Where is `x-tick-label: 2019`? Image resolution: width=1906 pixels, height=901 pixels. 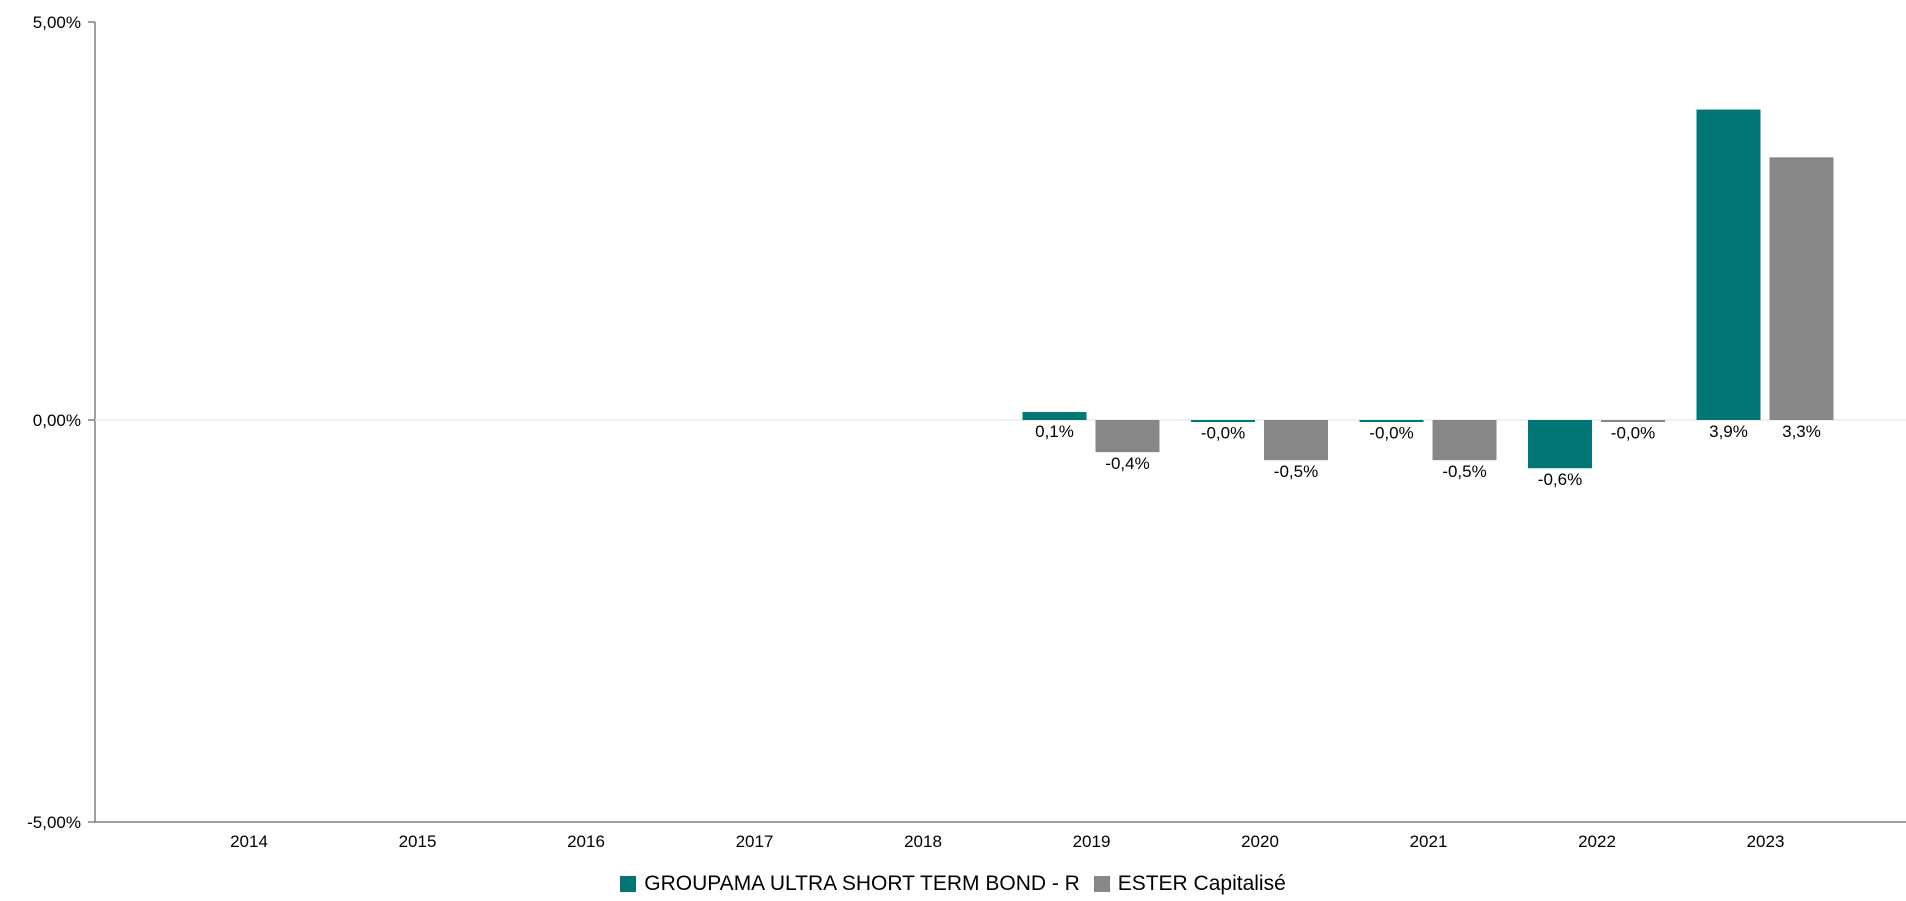 x-tick-label: 2019 is located at coordinates (1092, 841).